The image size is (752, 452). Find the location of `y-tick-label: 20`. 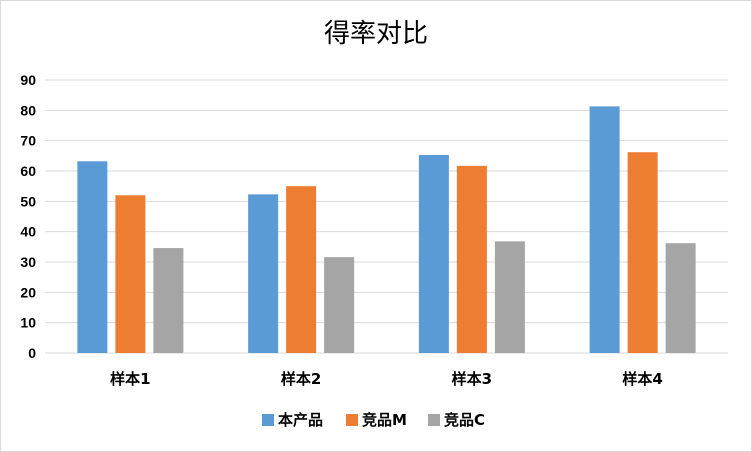

y-tick-label: 20 is located at coordinates (28, 292).